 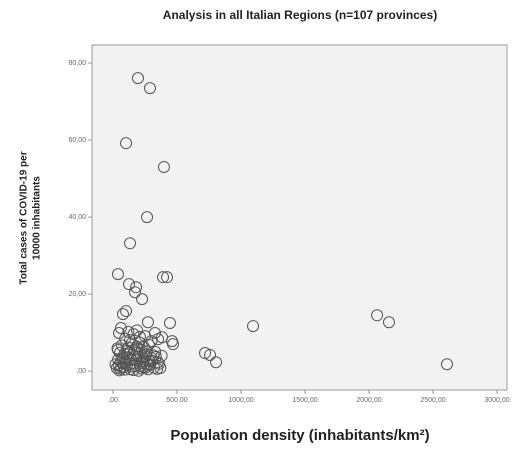 What do you see at coordinates (299, 435) in the screenshot?
I see `x-axis-label: Population density (inhabitants/km²)` at bounding box center [299, 435].